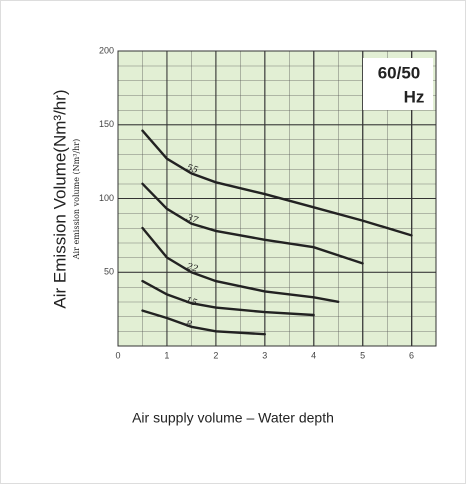  What do you see at coordinates (191, 268) in the screenshot?
I see `curve-label: 22` at bounding box center [191, 268].